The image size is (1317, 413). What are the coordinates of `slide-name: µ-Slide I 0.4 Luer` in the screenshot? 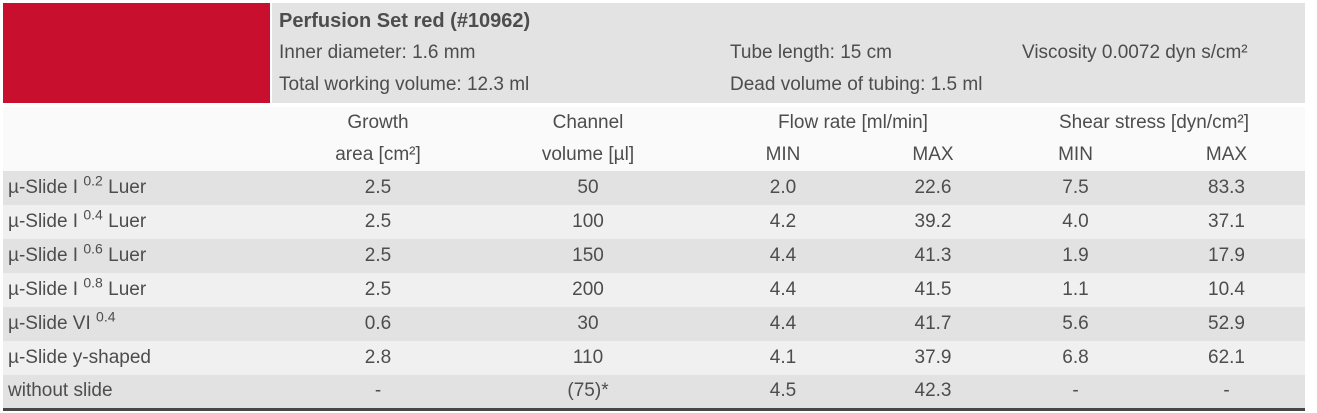 It's located at (143, 222).